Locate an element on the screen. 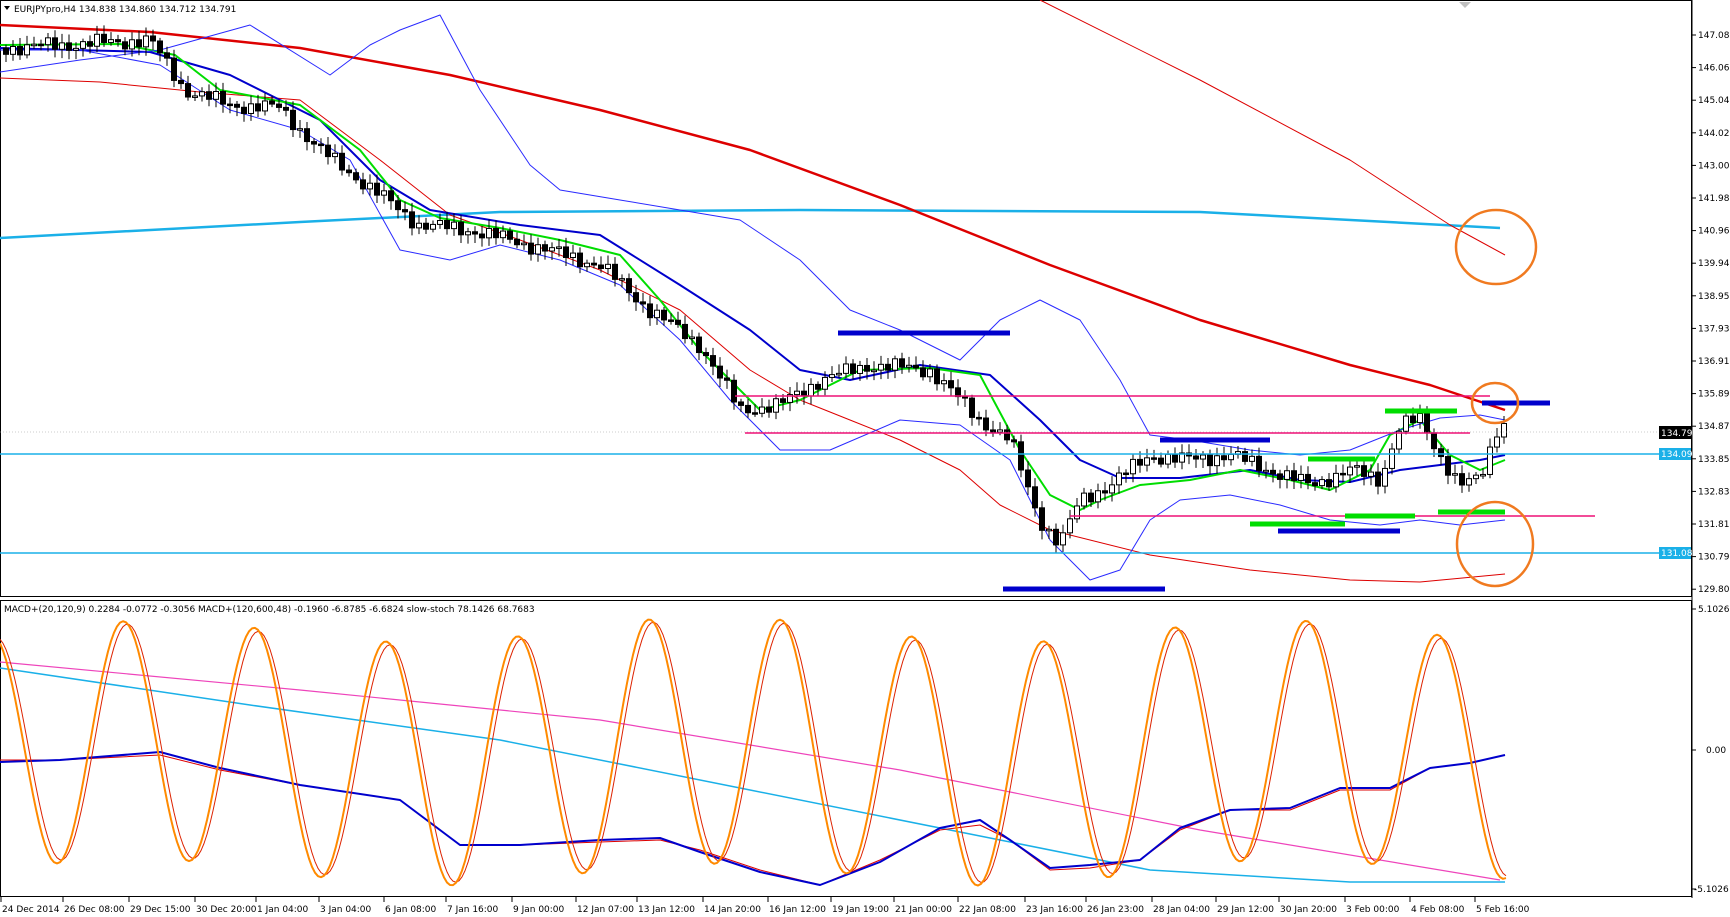  price-tick-label: 136.910 is located at coordinates (1714, 362).